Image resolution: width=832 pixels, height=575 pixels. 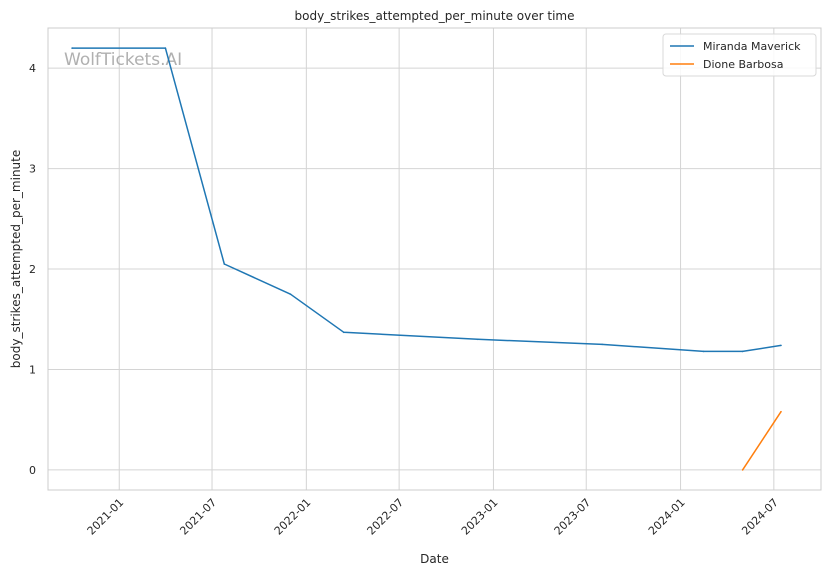 I want to click on y-tick-label: 1, so click(x=32, y=369).